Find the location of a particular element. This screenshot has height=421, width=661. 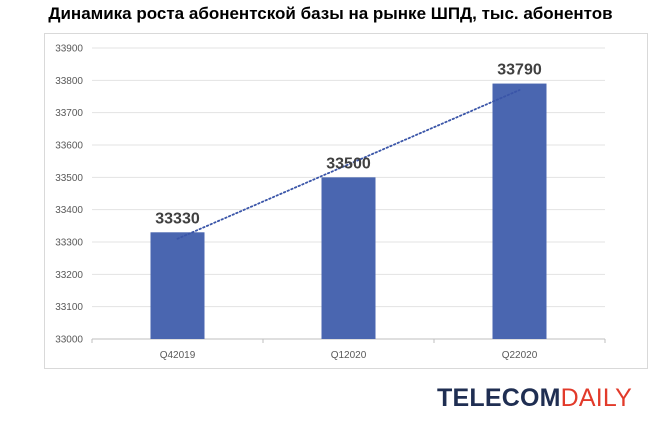

x-tick-label: Q42019 is located at coordinates (178, 355).